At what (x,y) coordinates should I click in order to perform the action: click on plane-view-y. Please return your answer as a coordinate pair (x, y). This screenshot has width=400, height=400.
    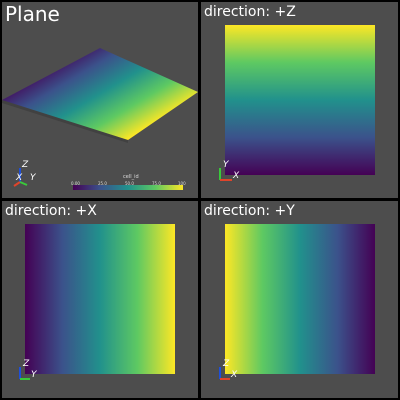
    Looking at the image, I should click on (300, 299).